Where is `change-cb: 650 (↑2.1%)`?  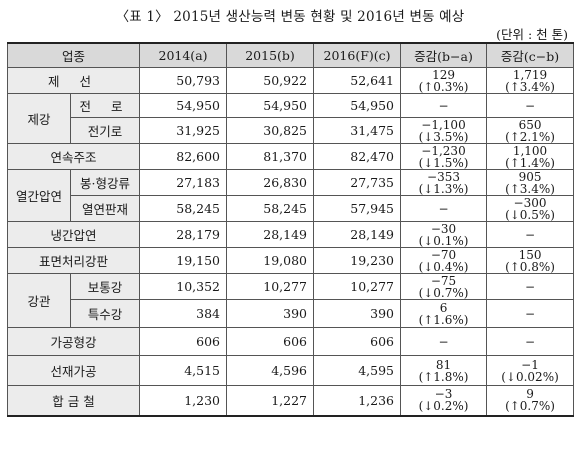
change-cb: 650 (↑2.1%) is located at coordinates (530, 130).